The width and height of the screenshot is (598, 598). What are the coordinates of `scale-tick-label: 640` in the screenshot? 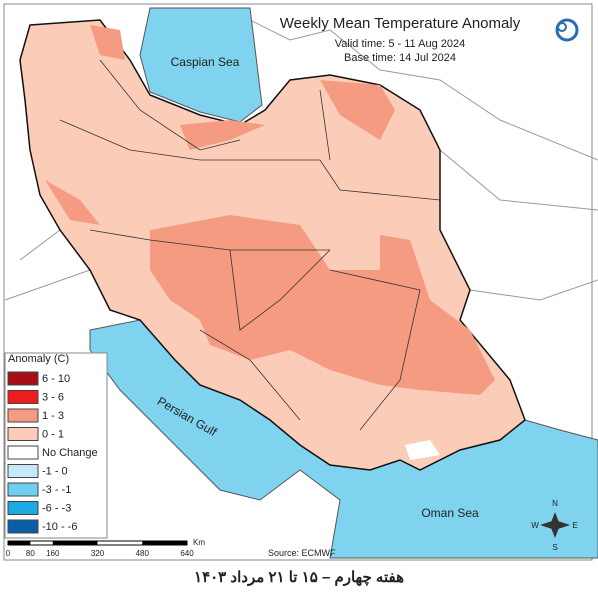 It's located at (187, 553).